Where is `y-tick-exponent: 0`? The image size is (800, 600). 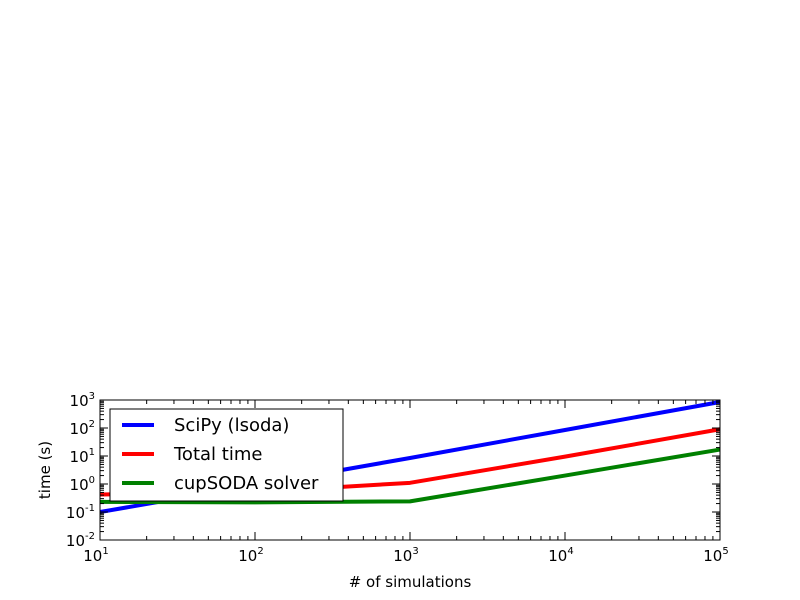 y-tick-exponent: 0 is located at coordinates (92, 480).